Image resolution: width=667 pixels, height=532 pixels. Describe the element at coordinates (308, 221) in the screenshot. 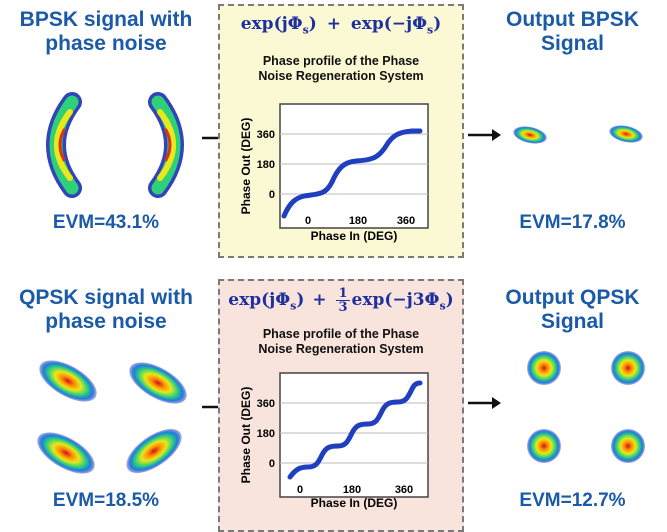

I see `bpsk-xtick-0: 0` at that location.